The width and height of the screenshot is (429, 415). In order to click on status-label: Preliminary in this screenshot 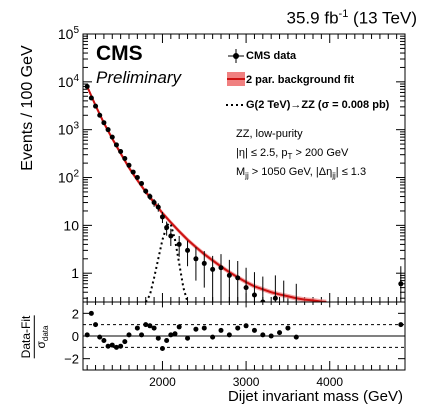, I will do `click(139, 77)`.